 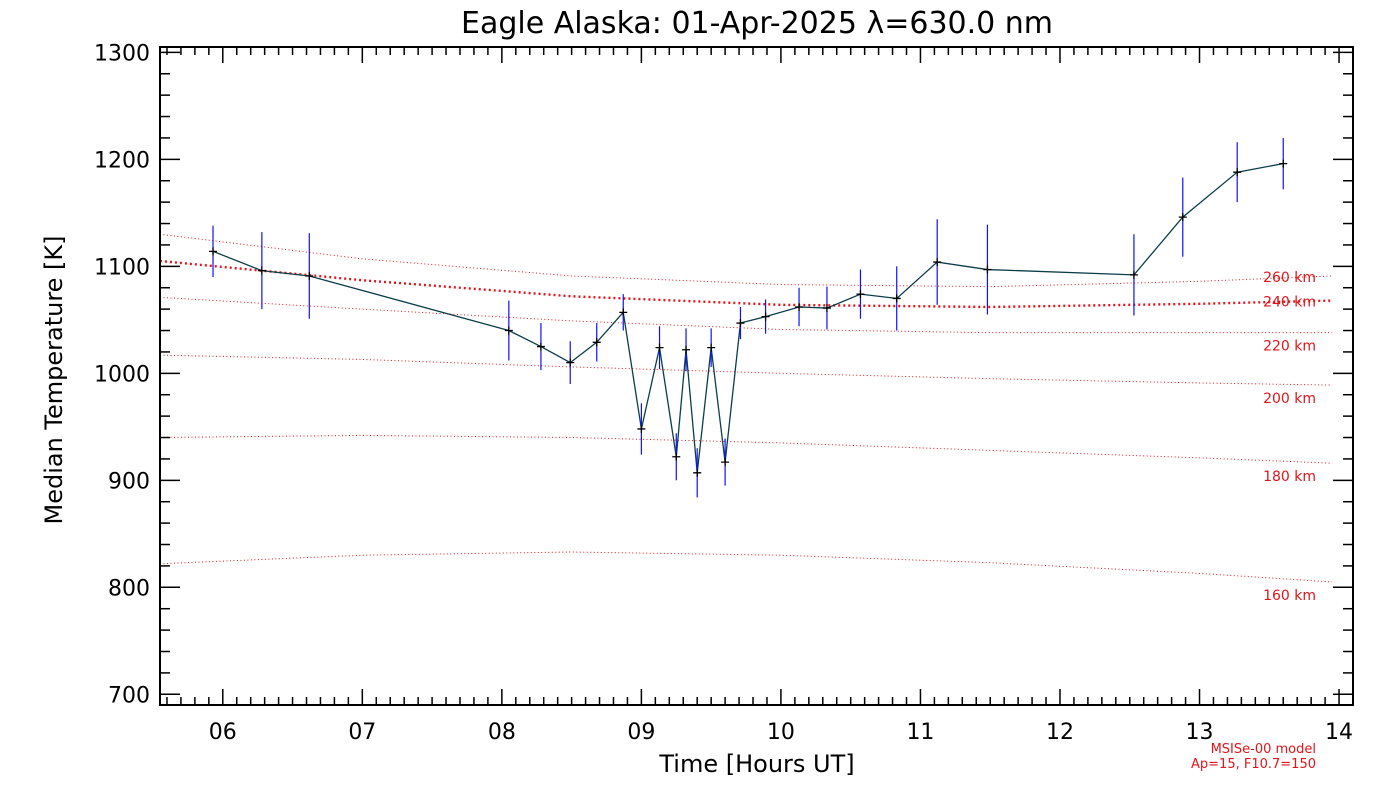 I want to click on y-tick-label: 800, so click(x=129, y=588).